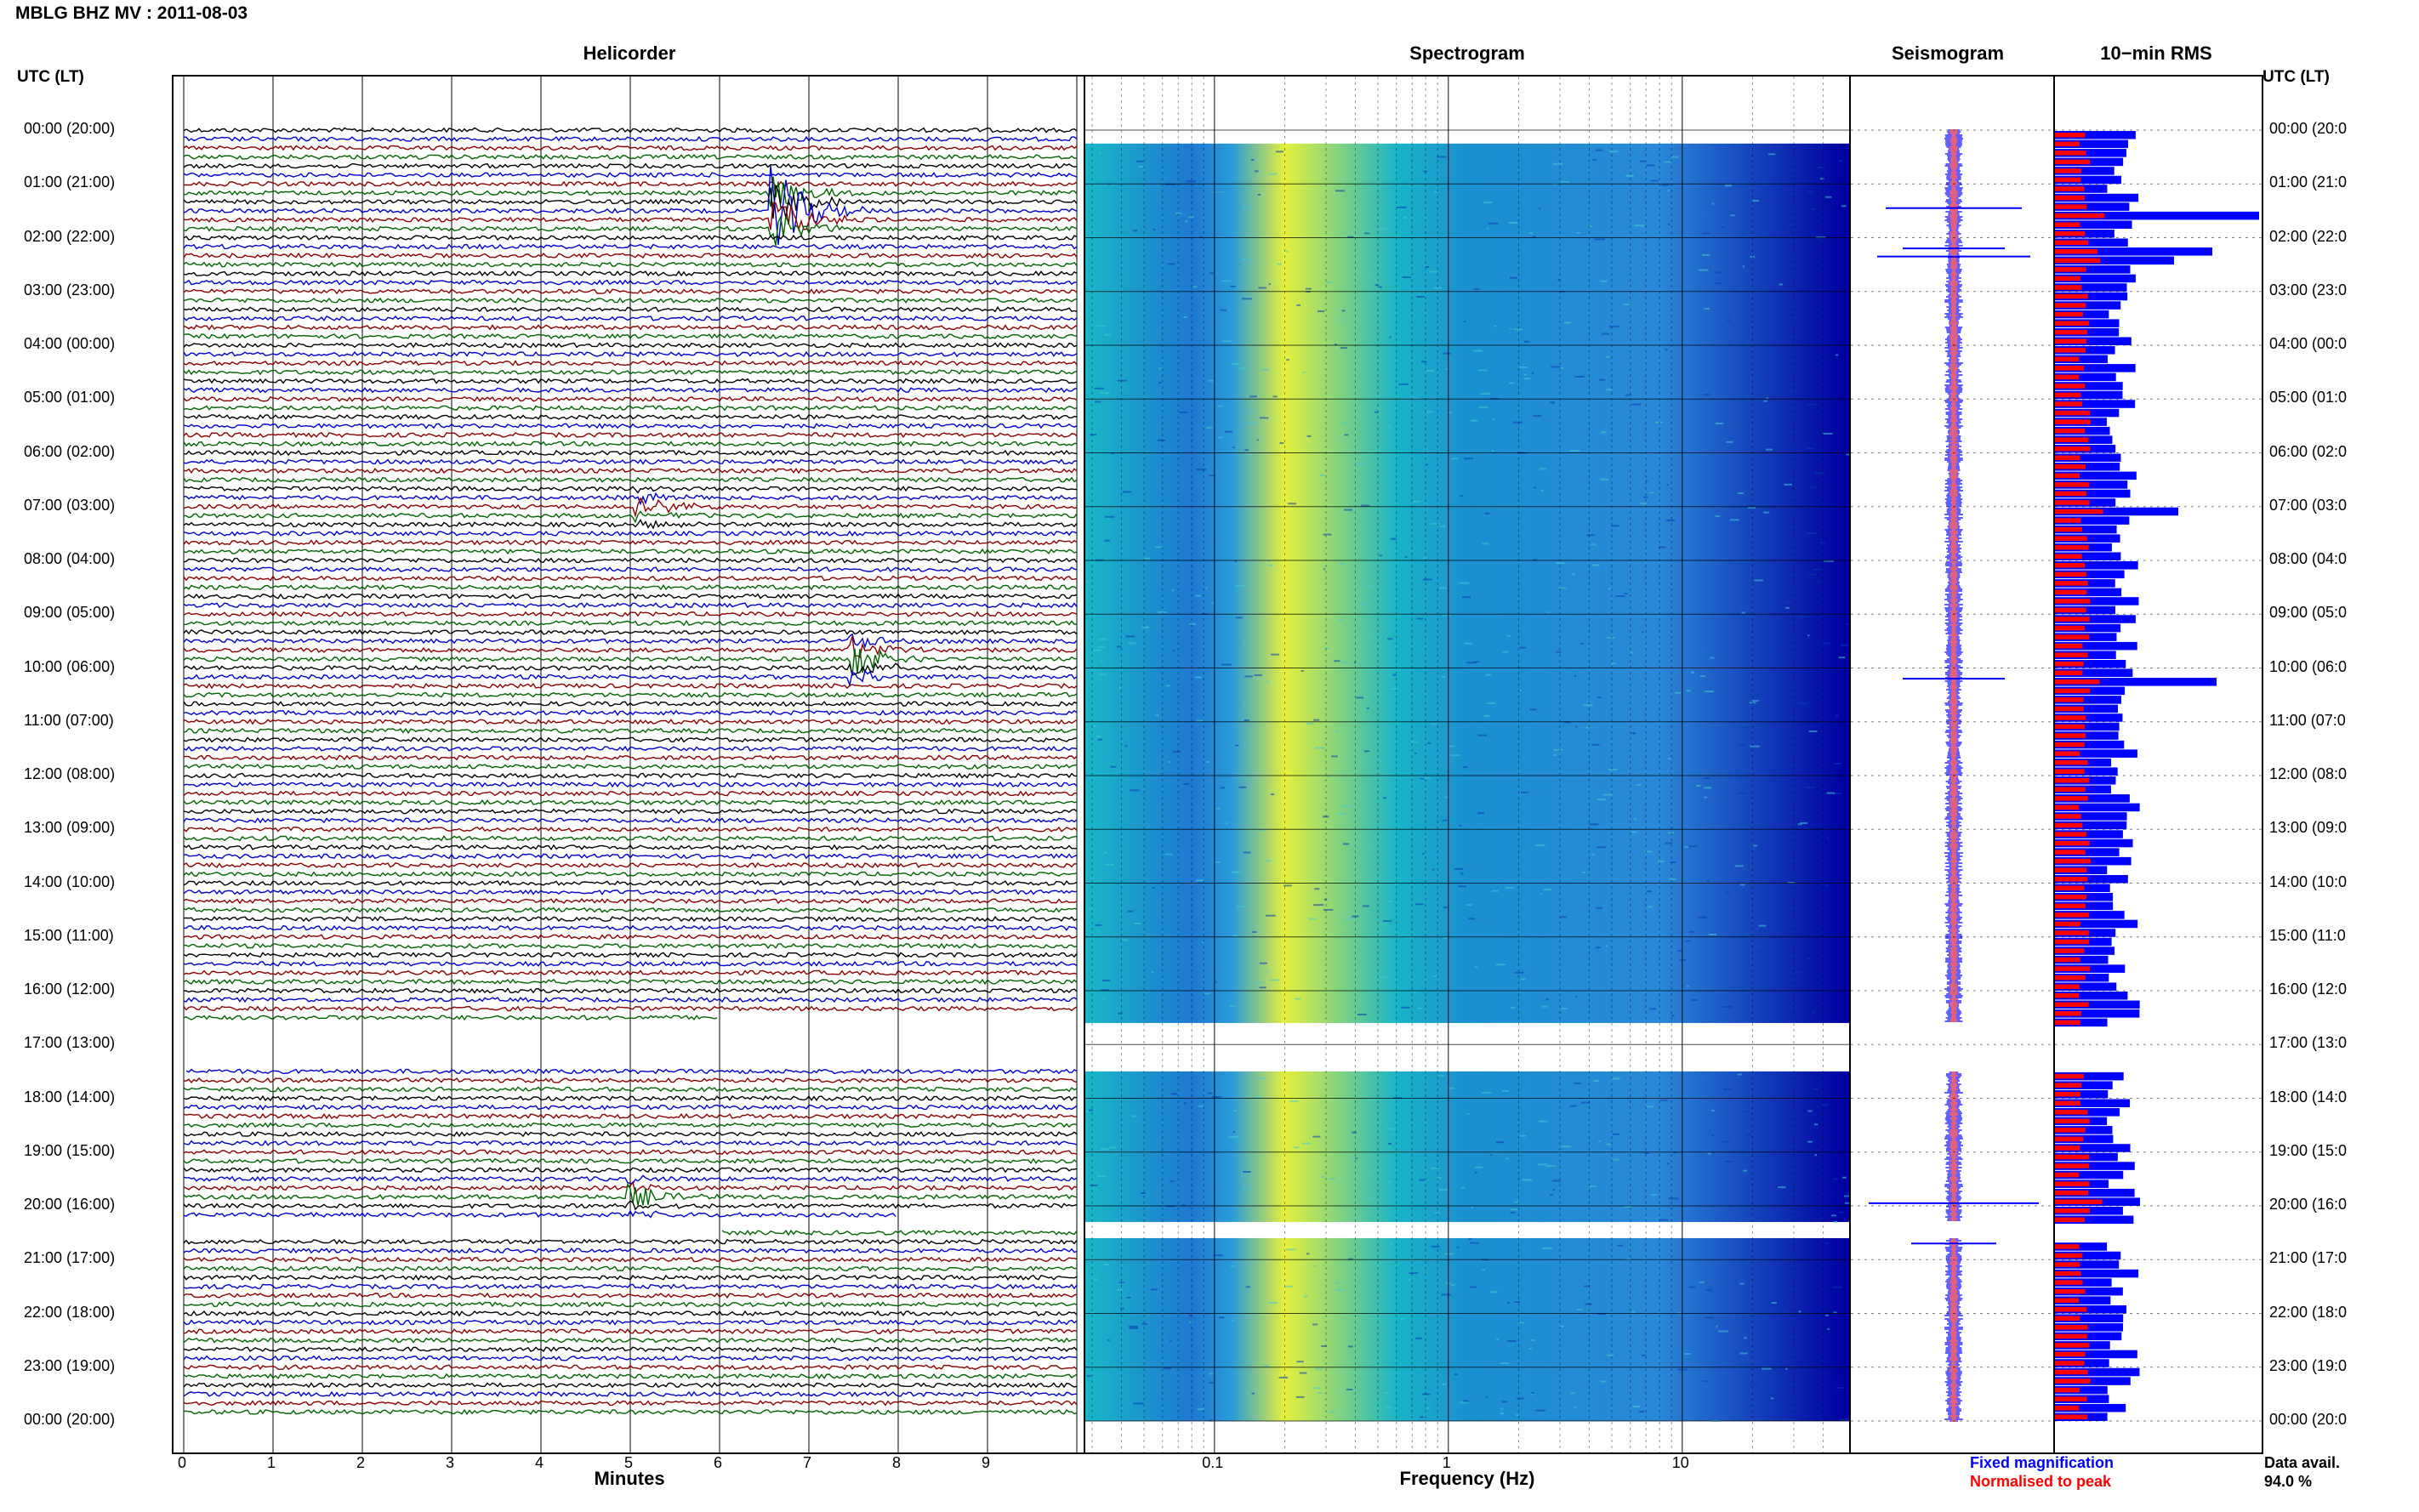  I want to click on figure-title: MBLG BHZ MV : 2011-08-03, so click(131, 13).